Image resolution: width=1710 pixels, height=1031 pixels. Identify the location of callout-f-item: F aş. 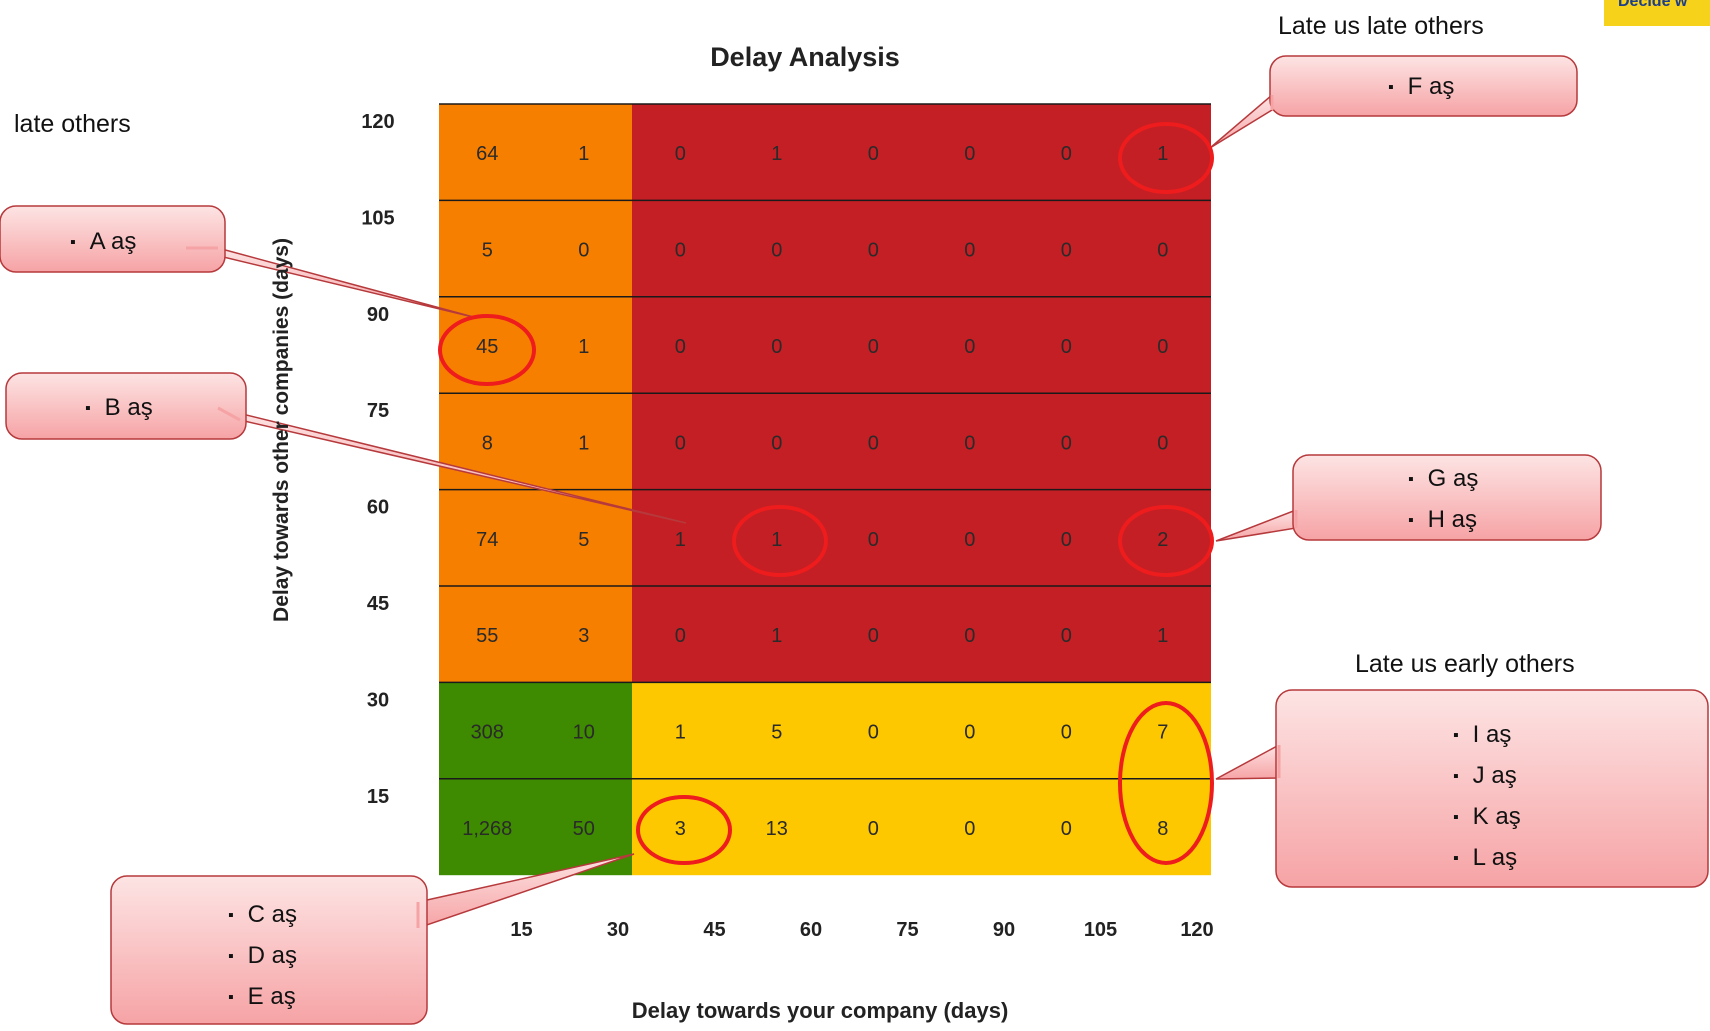
(1421, 88).